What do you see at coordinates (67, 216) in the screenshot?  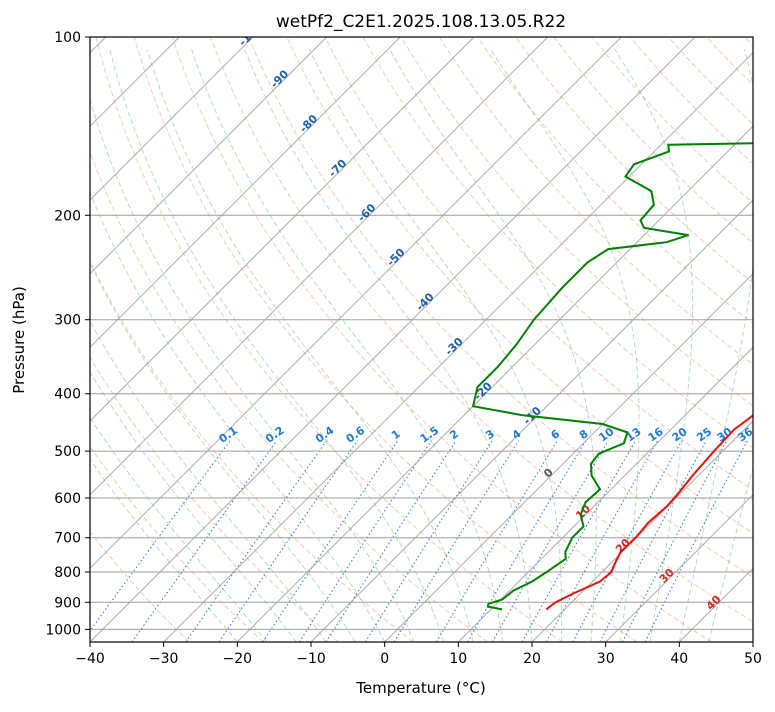 I see `y-tick-label: 200` at bounding box center [67, 216].